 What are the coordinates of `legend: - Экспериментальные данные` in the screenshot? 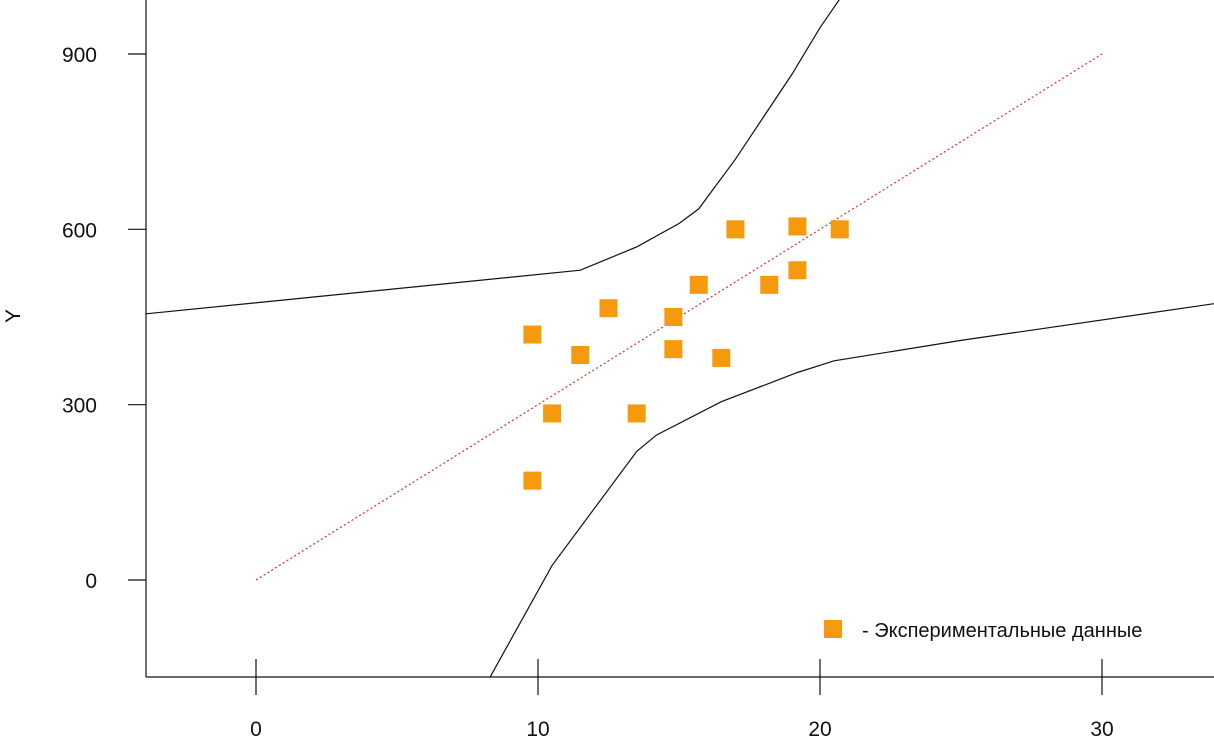 It's located at (983, 631).